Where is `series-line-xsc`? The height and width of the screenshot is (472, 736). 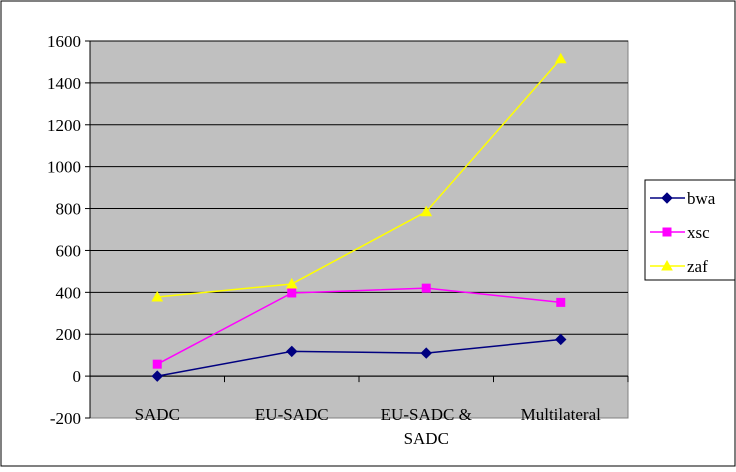 series-line-xsc is located at coordinates (358, 326).